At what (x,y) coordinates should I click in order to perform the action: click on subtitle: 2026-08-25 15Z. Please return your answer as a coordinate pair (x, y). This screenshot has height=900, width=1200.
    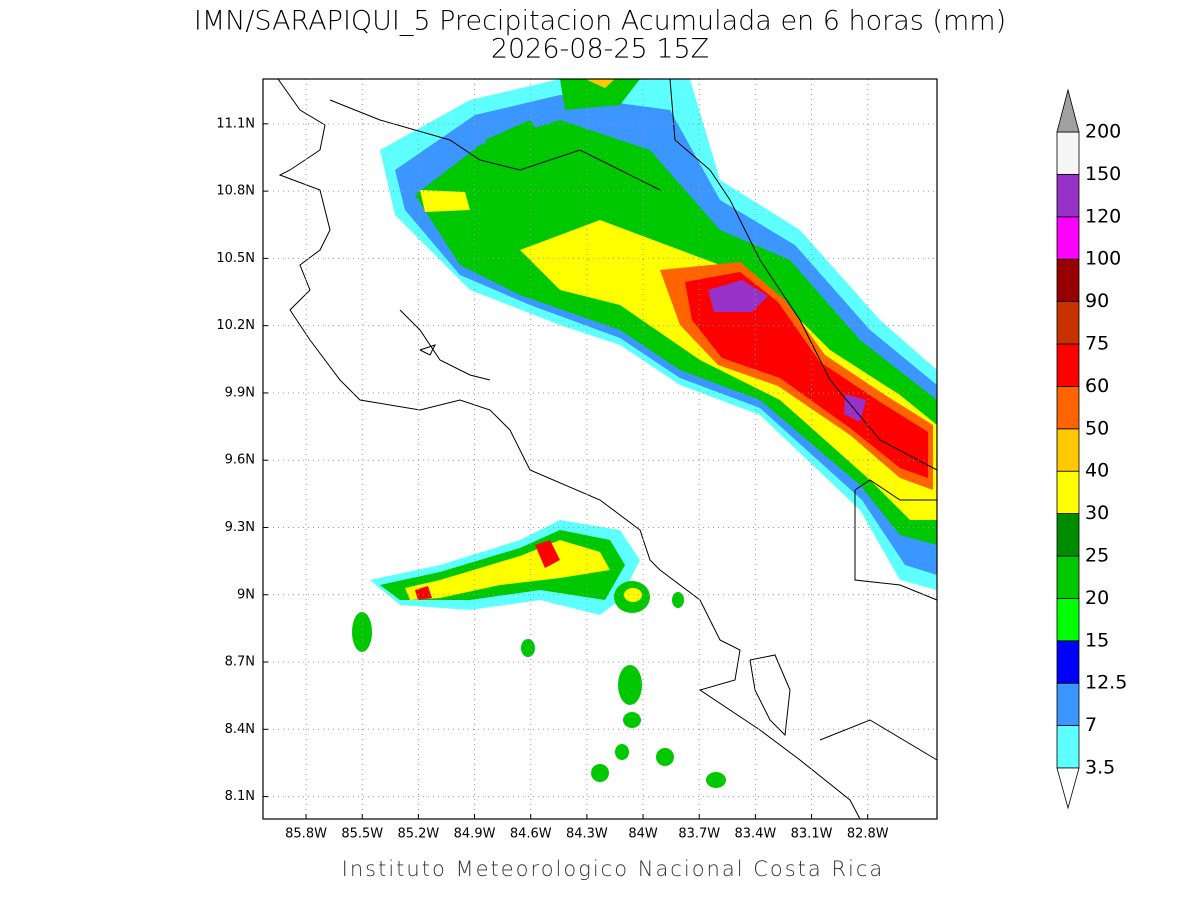
    Looking at the image, I should click on (600, 49).